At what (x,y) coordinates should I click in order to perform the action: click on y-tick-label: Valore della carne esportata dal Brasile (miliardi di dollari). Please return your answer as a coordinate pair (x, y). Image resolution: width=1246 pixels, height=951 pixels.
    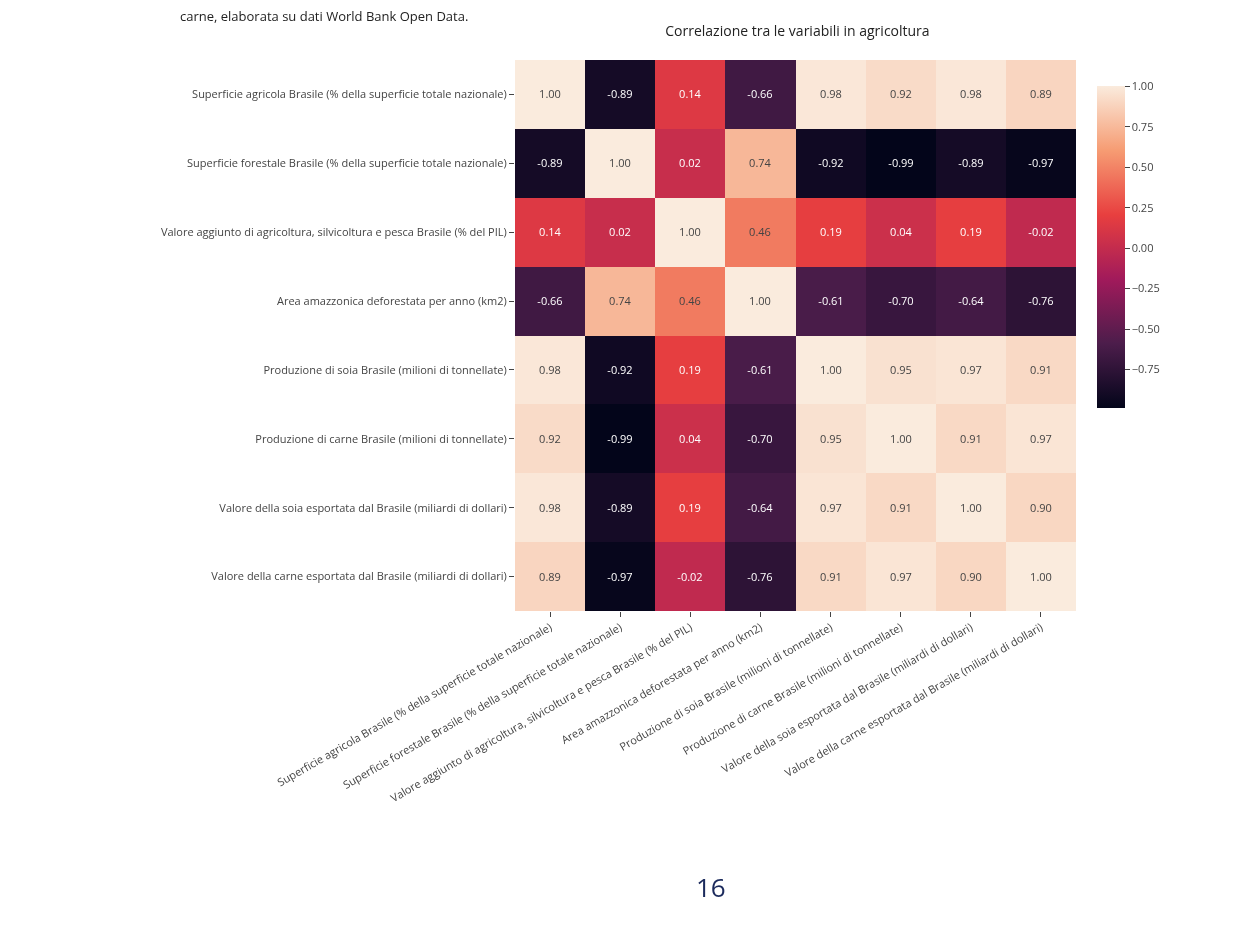
    Looking at the image, I should click on (359, 576).